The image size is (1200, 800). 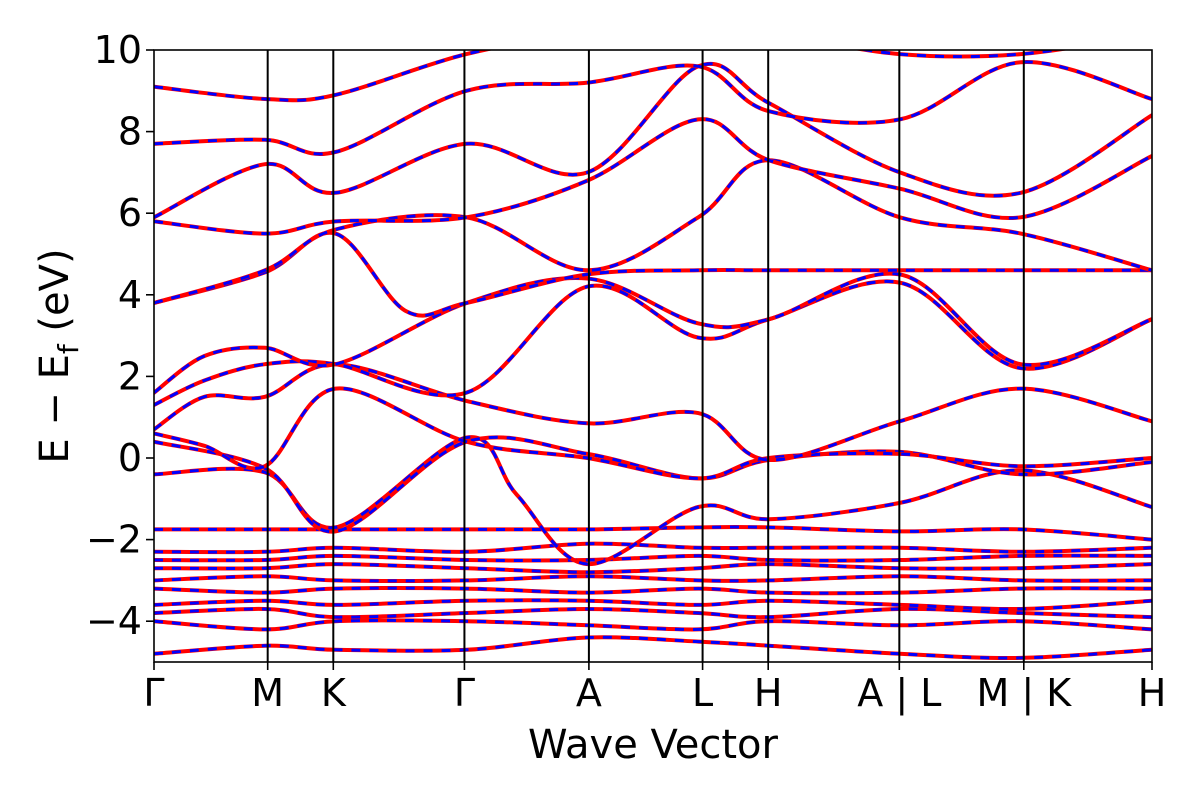 I want to click on y-axis-label: E − Ef (eV), so click(x=58, y=355).